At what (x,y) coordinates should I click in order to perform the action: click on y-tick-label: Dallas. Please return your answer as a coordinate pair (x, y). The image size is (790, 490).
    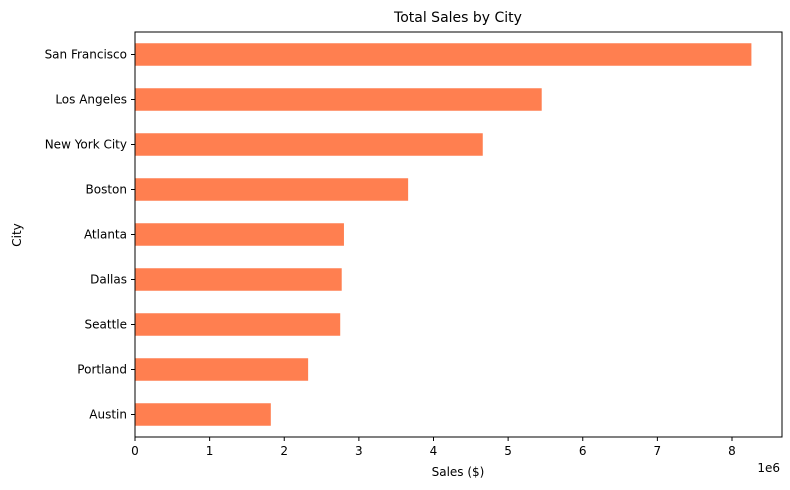
    Looking at the image, I should click on (108, 280).